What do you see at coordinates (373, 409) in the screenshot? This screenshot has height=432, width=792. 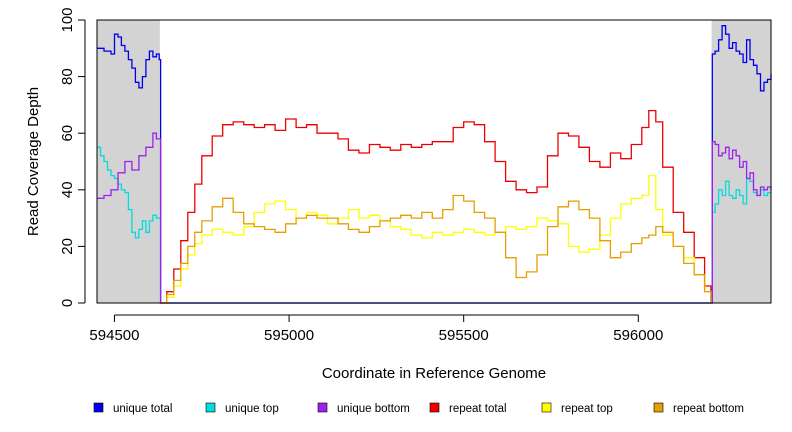 I see `legend-label-unique-bottom: unique bottom` at bounding box center [373, 409].